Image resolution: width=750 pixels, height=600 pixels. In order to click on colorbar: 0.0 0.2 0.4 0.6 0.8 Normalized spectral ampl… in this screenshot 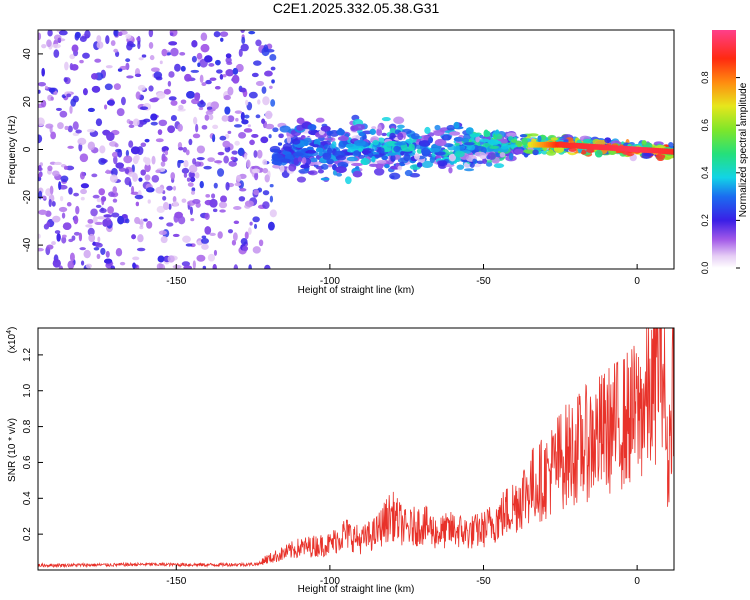, I will do `click(724, 152)`.